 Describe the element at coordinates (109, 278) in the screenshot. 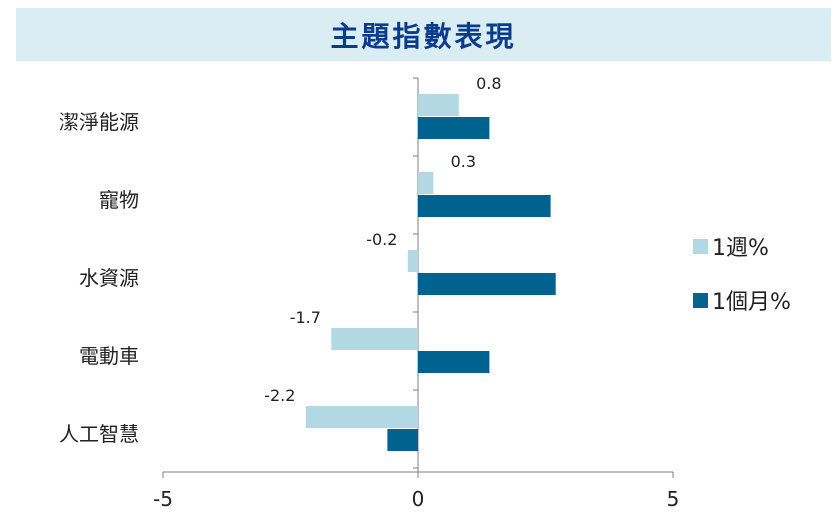

I see `category-label: 水資源` at that location.